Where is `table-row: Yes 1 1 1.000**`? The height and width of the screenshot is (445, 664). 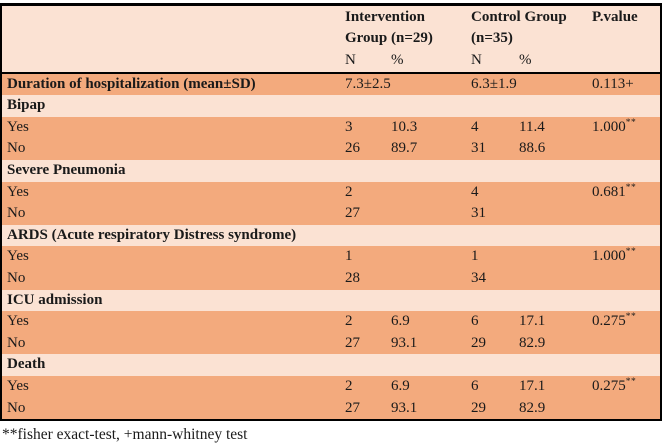
table-row: Yes 1 1 1.000** is located at coordinates (331, 257).